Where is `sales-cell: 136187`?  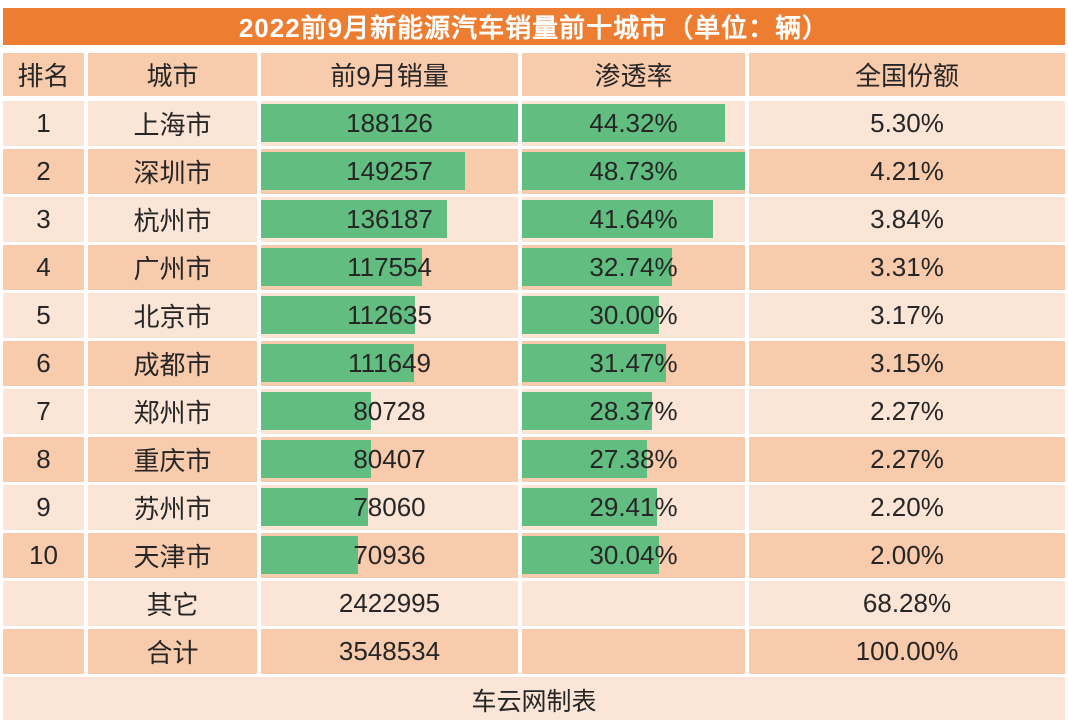
sales-cell: 136187 is located at coordinates (389, 219).